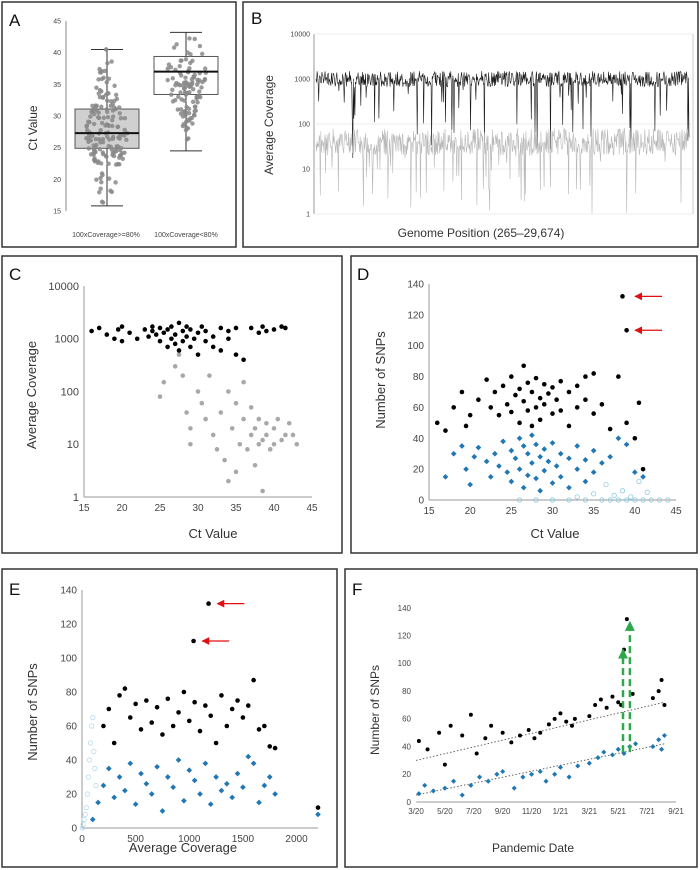 The width and height of the screenshot is (700, 870). What do you see at coordinates (68, 625) in the screenshot?
I see `panel-e-ytick-label: 120` at bounding box center [68, 625].